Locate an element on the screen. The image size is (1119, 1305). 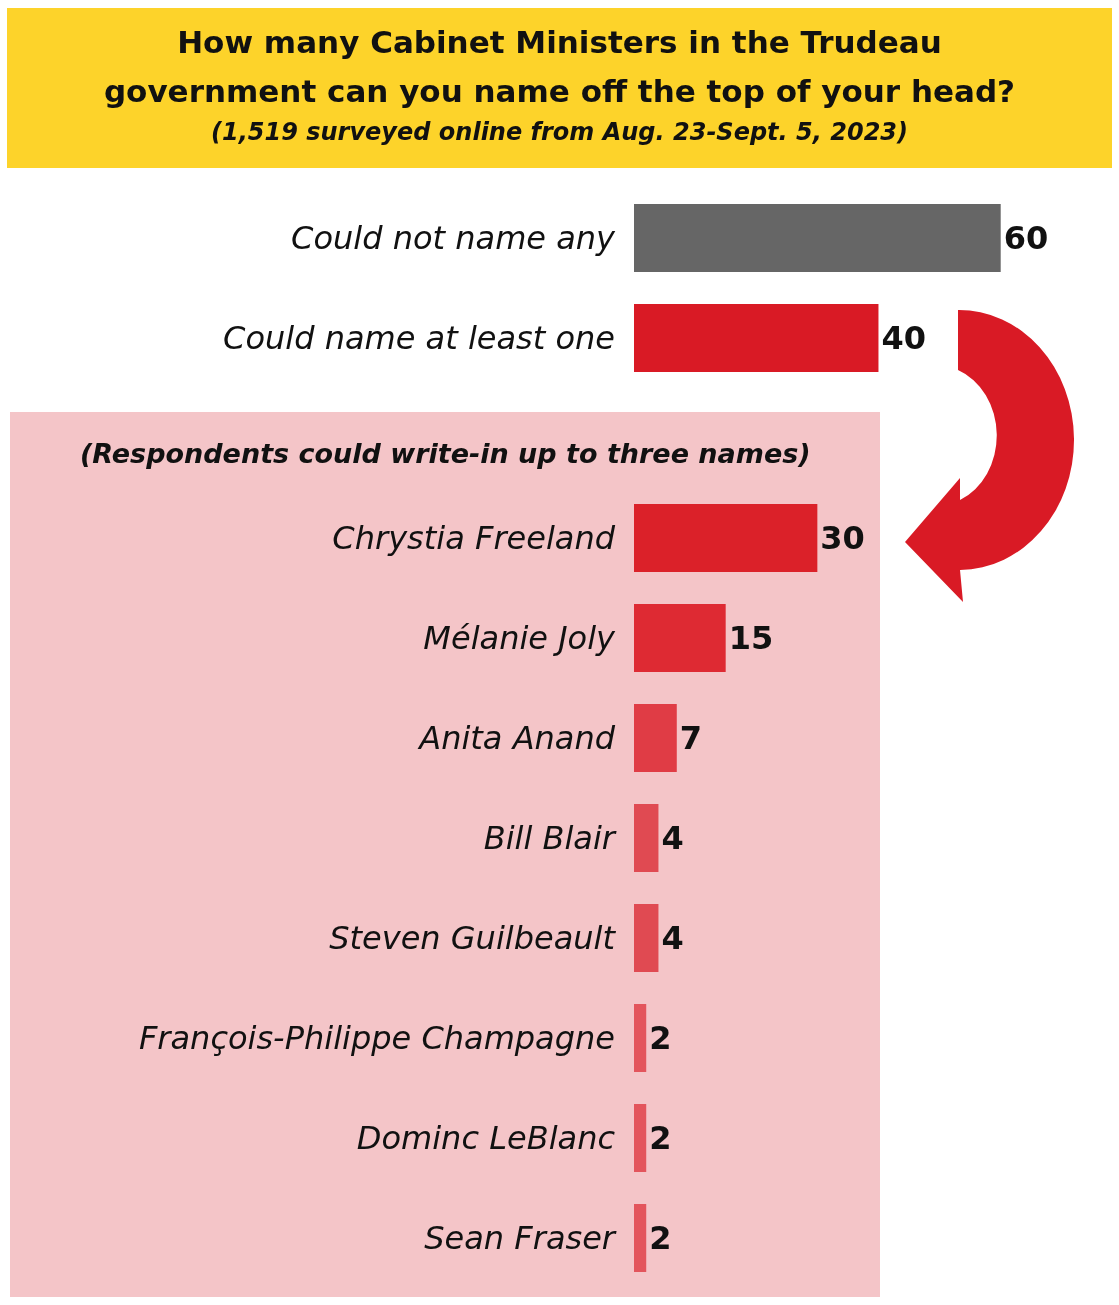
y-tick-label: Bill Blair is located at coordinates (550, 838).